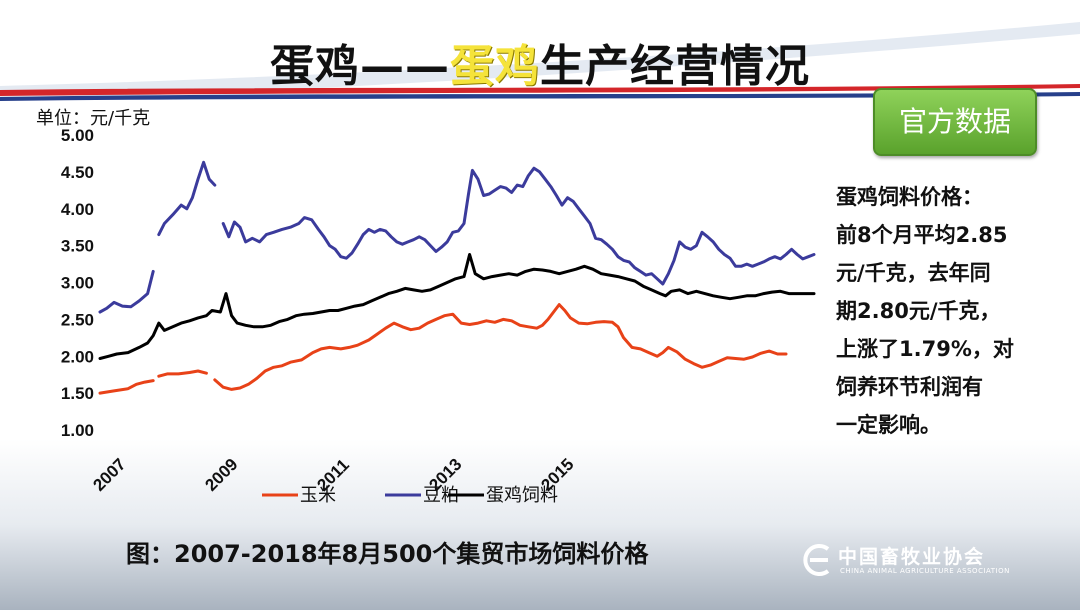 The image size is (1080, 610). Describe the element at coordinates (913, 273) in the screenshot. I see `note-line: 元/千克，去年同` at that location.